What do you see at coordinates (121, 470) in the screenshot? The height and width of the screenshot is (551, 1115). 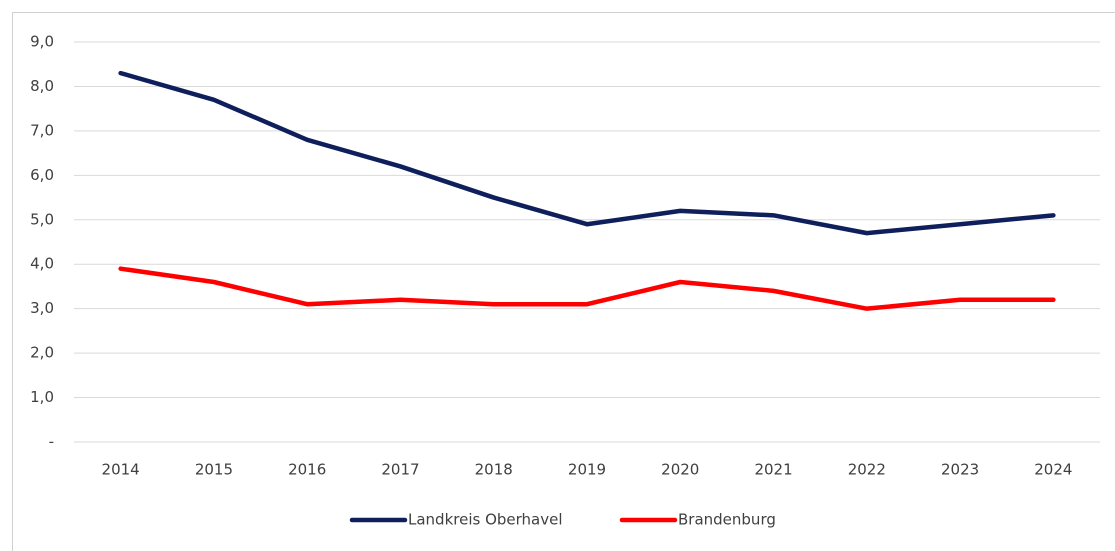 I see `x-tick-label: 2014` at bounding box center [121, 470].